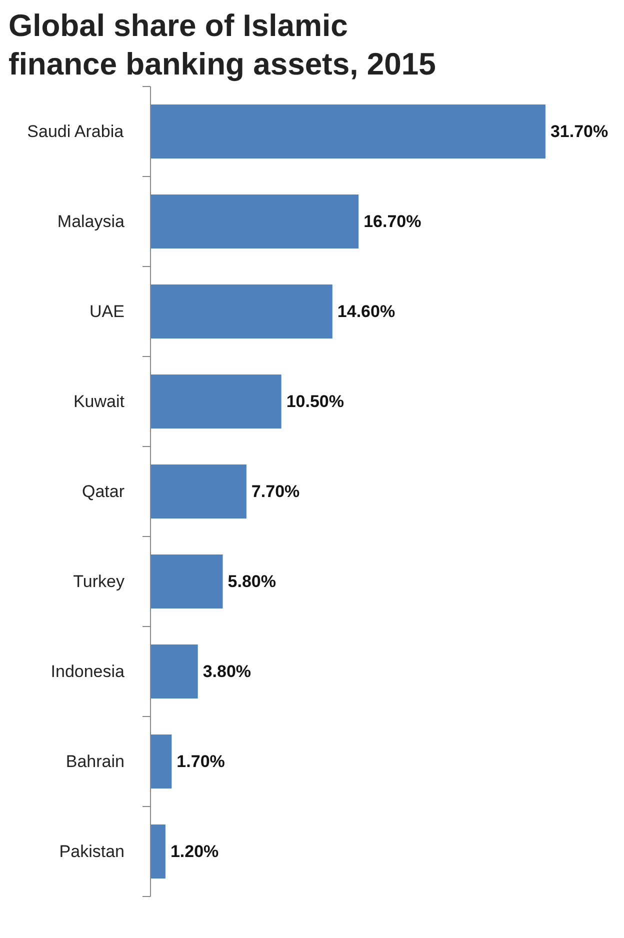 The height and width of the screenshot is (938, 624). What do you see at coordinates (194, 851) in the screenshot?
I see `data-label: 1.20%` at bounding box center [194, 851].